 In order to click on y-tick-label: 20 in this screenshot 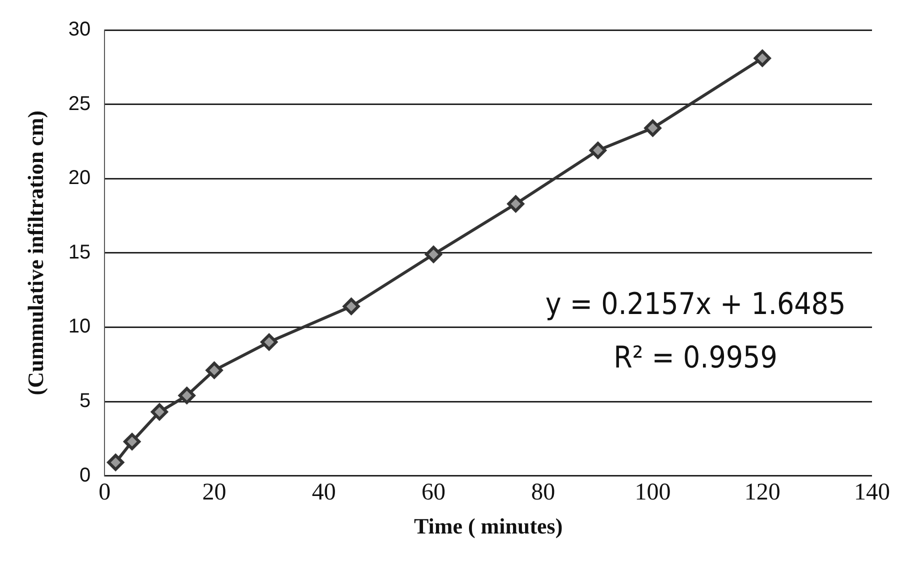, I will do `click(79, 178)`.